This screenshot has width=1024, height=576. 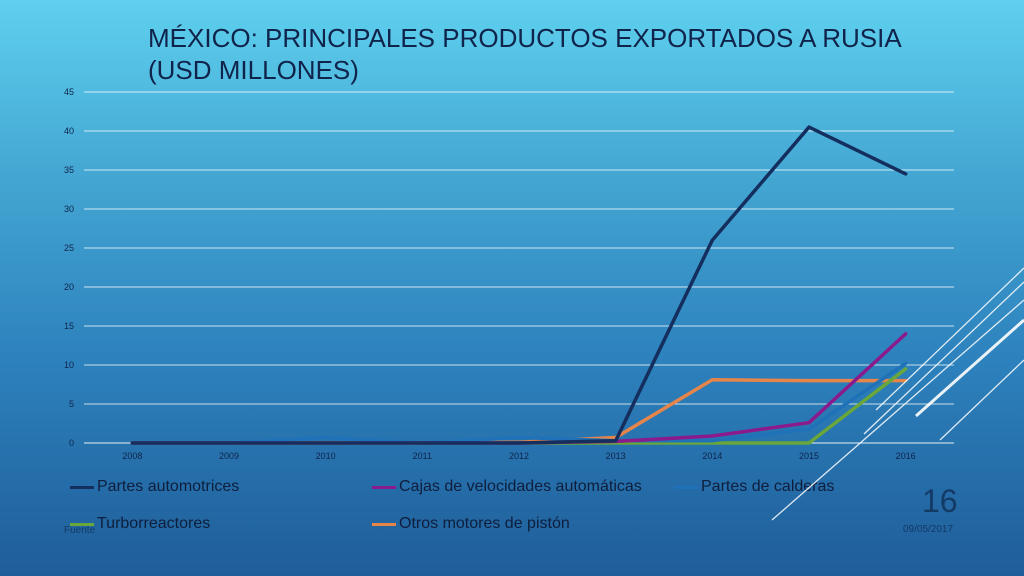 I want to click on y-tick-label: 10, so click(x=69, y=365).